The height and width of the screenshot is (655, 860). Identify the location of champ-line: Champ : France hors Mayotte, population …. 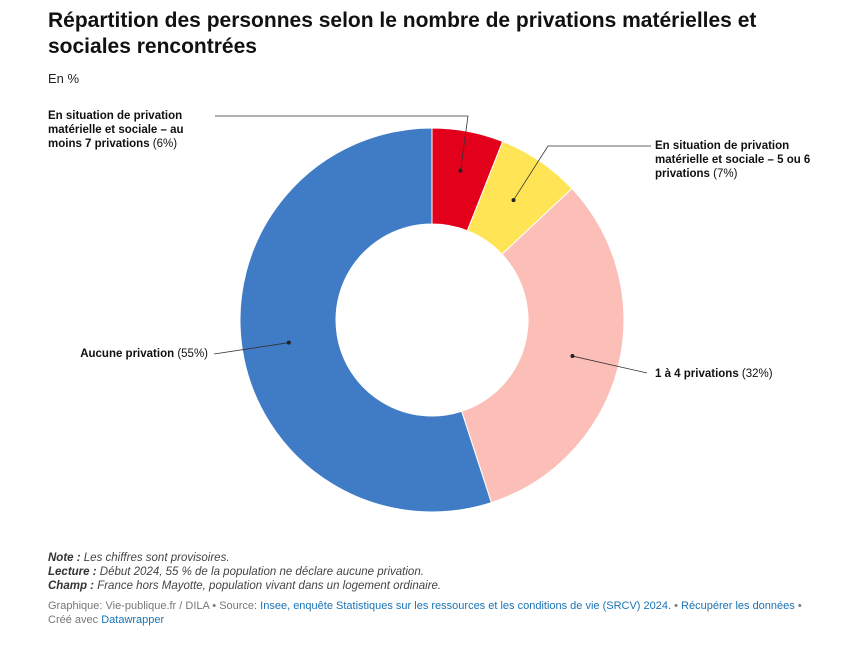
(438, 586).